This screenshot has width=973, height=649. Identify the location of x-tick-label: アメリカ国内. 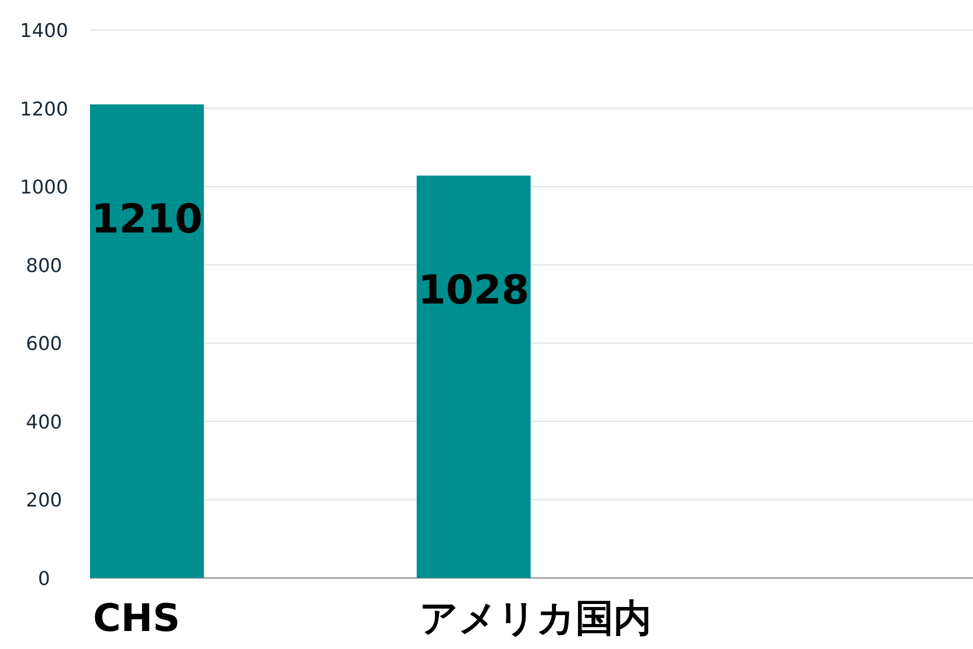
(536, 618).